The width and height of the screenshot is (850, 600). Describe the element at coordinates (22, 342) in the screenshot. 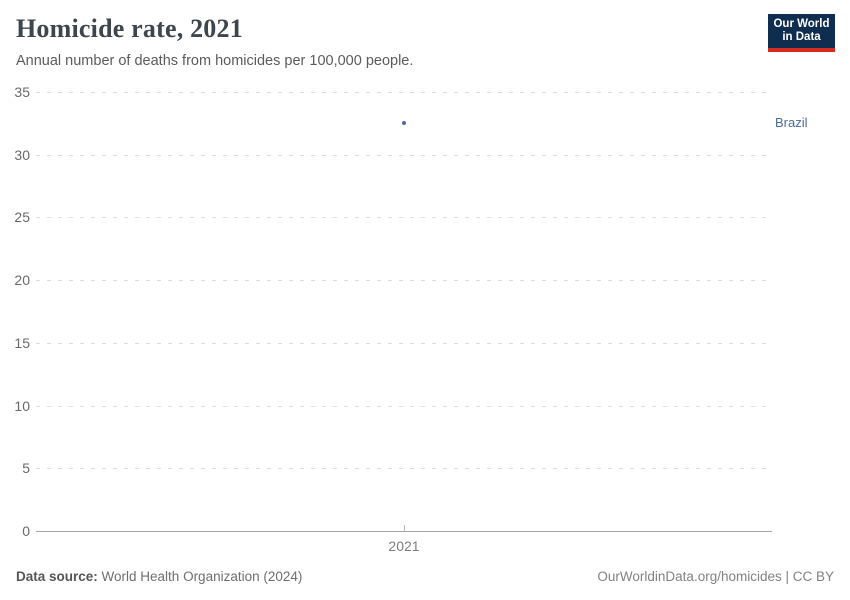

I see `y-tick-label-15: 15` at that location.